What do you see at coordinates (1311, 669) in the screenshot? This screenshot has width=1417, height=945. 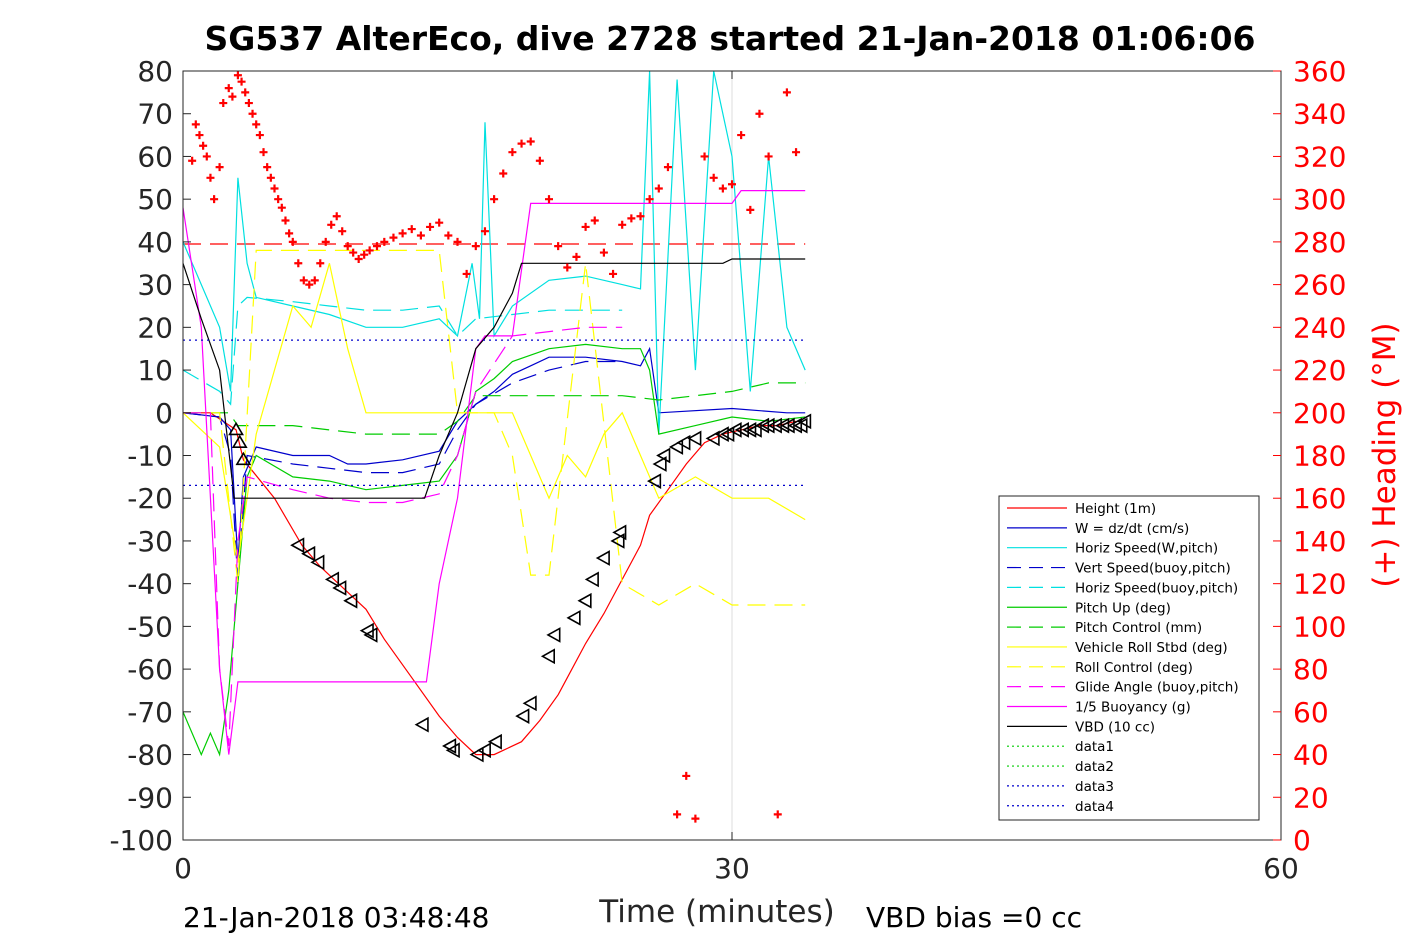 I see `y2-tick-label: 80` at bounding box center [1311, 669].